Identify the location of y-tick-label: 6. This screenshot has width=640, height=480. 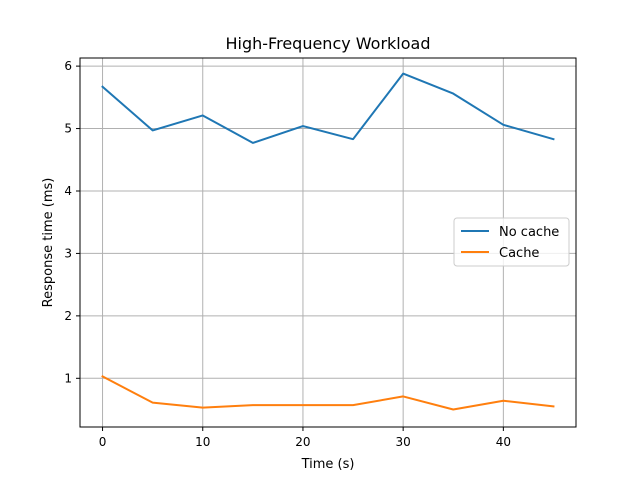
(68, 66).